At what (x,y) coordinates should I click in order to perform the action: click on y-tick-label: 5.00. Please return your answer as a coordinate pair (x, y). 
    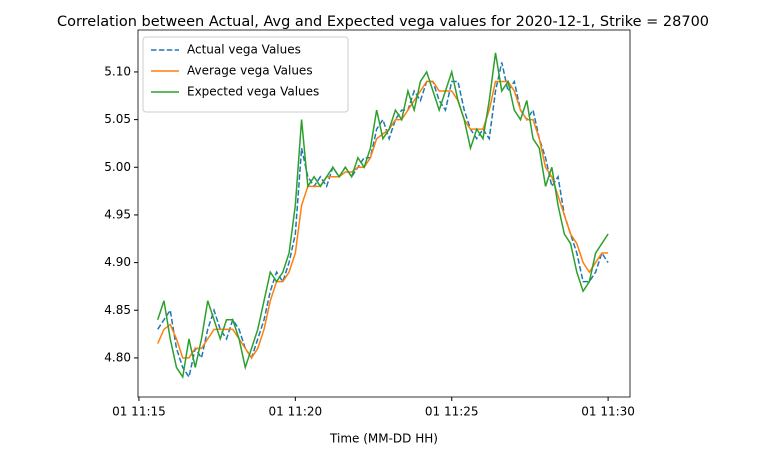
    Looking at the image, I should click on (117, 167).